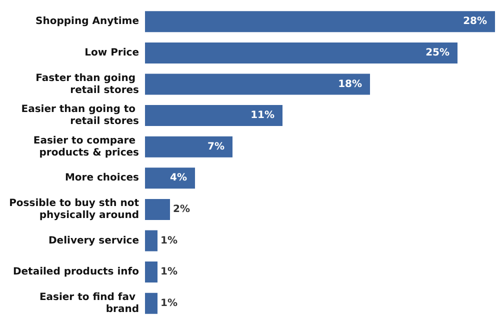 Image resolution: width=500 pixels, height=325 pixels. I want to click on y-tick-label: Detailed products info, so click(76, 272).